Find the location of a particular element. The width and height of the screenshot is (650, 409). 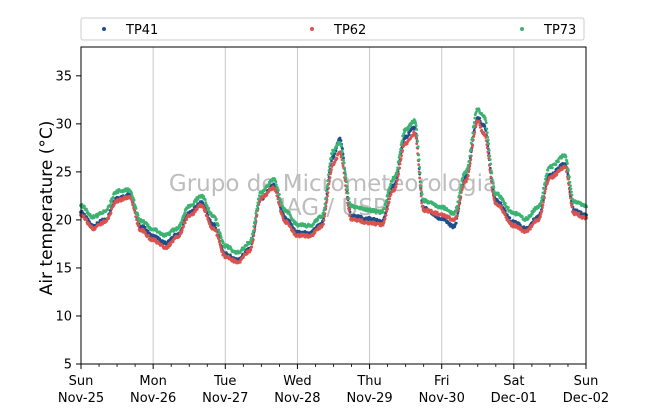

legend-label-tp41: TP41 is located at coordinates (141, 30).